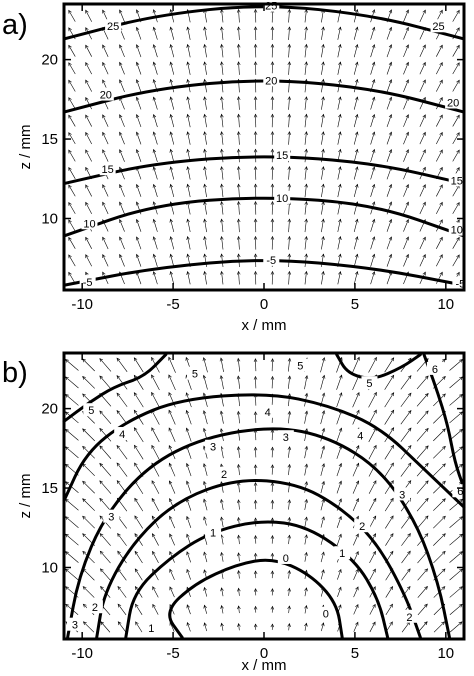 The image size is (474, 676). I want to click on contour-label: 5, so click(195, 375).